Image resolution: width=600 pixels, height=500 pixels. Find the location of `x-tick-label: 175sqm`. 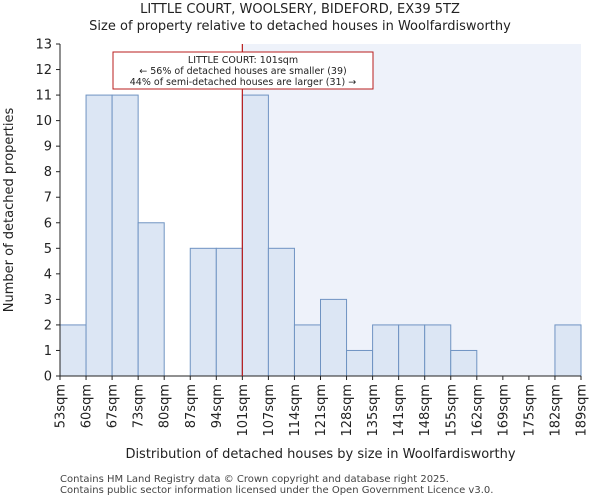

x-tick-label: 175sqm is located at coordinates (529, 410).